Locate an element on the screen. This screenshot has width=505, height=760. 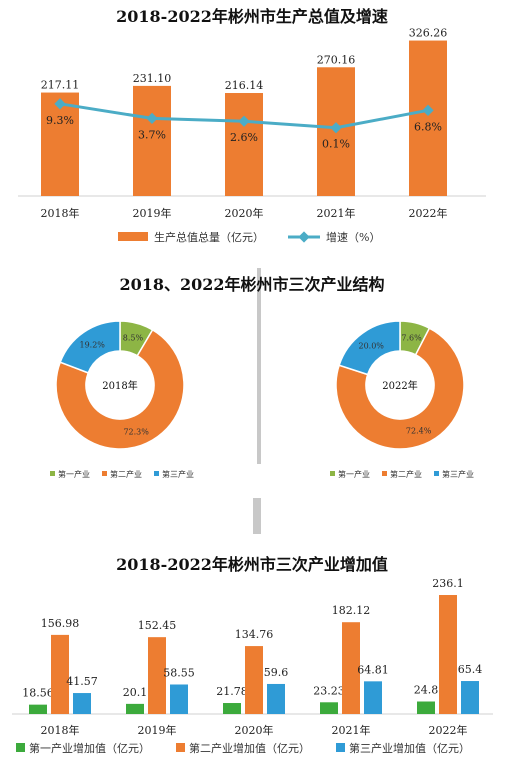
gdp-value-label: 231.10 is located at coordinates (152, 78).